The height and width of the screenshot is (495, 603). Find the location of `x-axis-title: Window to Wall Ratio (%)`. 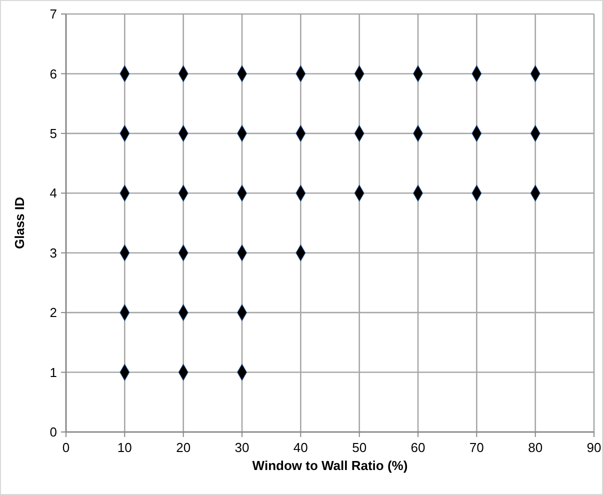

x-axis-title: Window to Wall Ratio (%) is located at coordinates (330, 465).